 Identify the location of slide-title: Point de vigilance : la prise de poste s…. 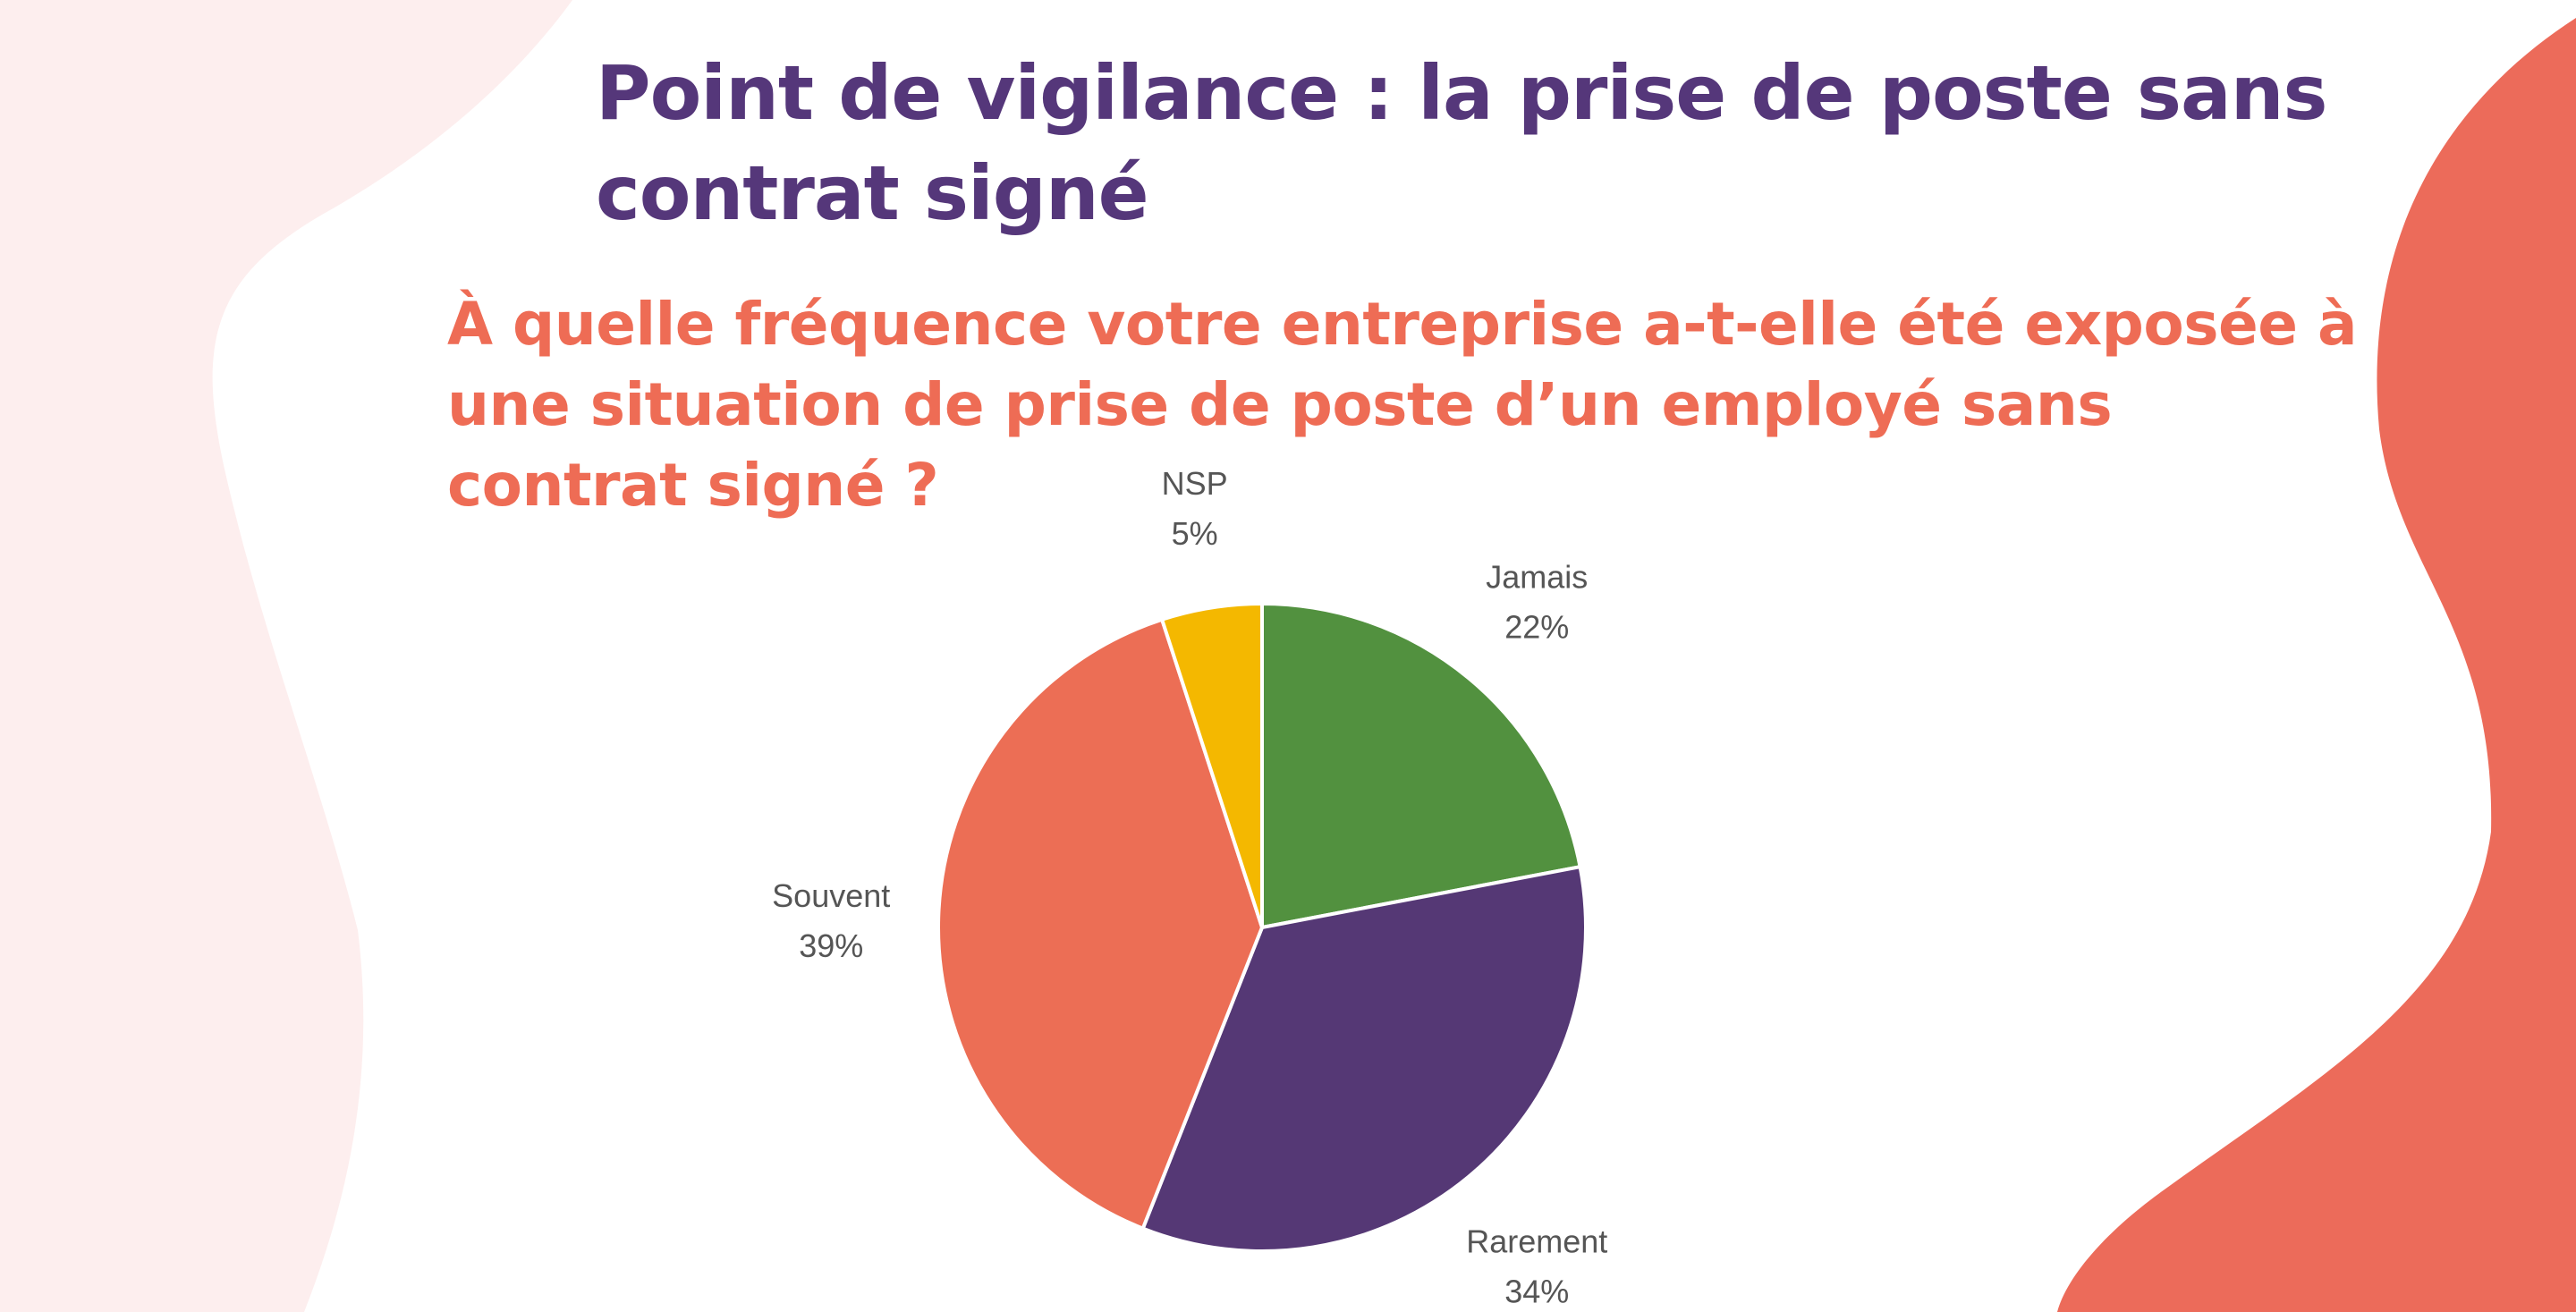
(1462, 143).